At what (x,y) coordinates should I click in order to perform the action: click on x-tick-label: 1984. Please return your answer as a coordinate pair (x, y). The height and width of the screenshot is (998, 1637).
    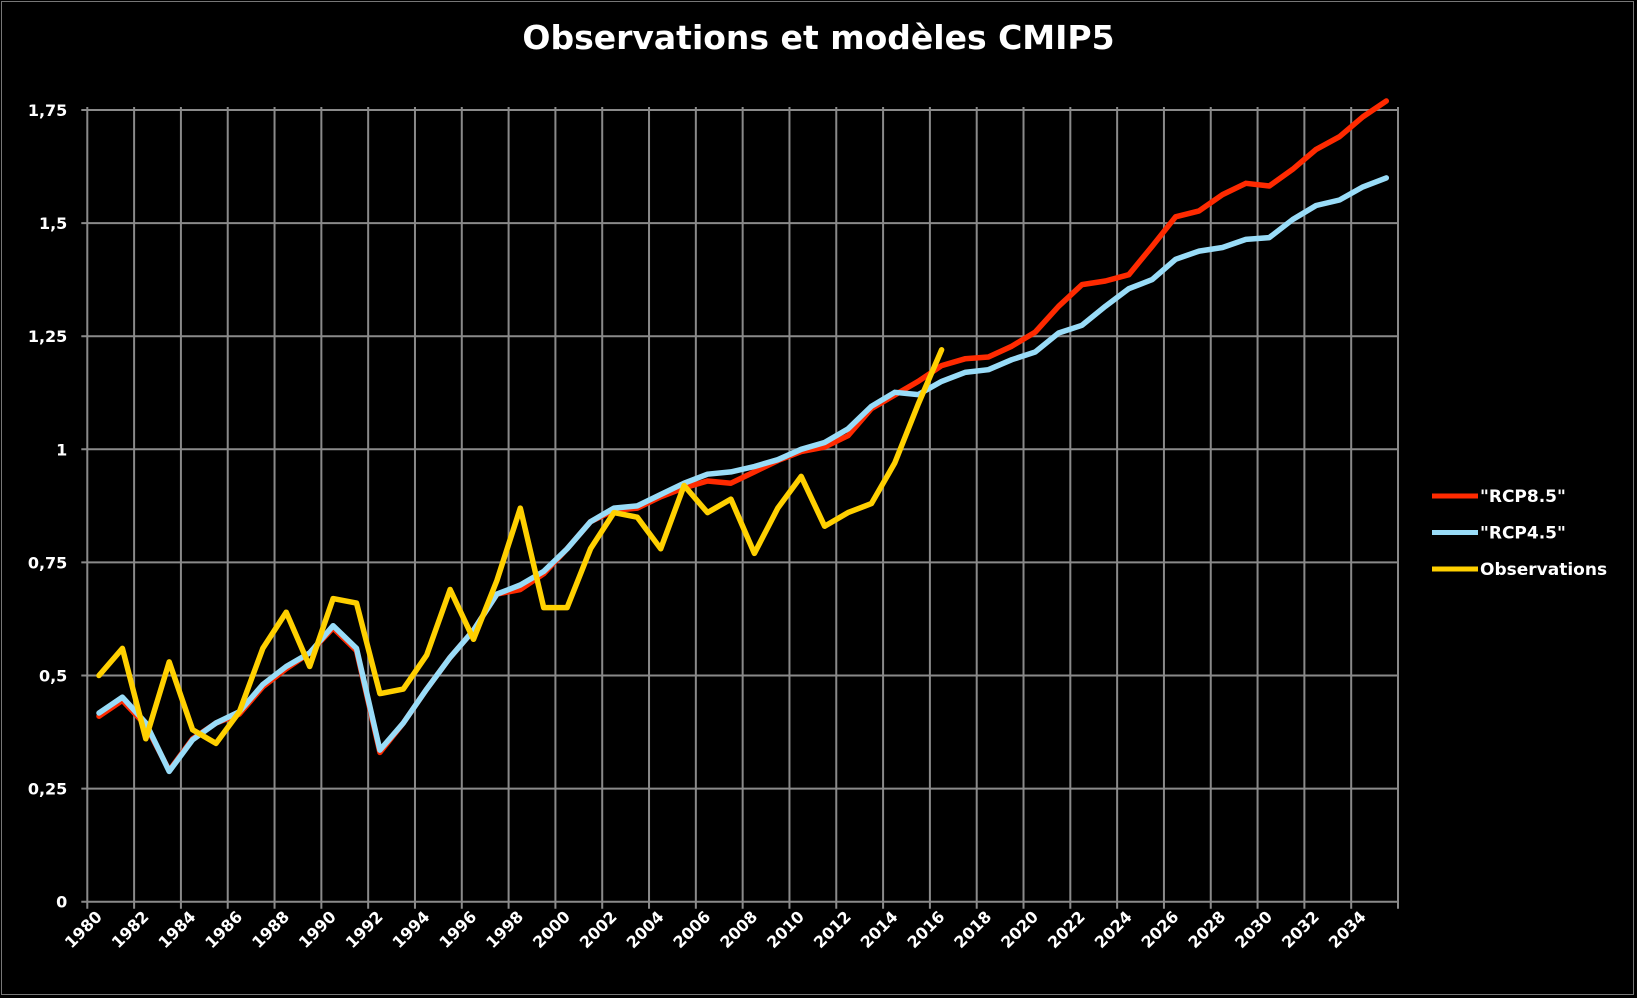
    Looking at the image, I should click on (177, 929).